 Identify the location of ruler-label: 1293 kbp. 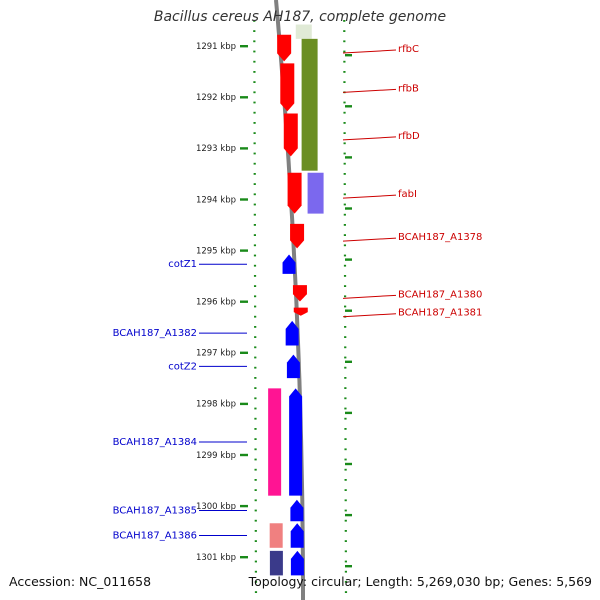
(216, 149).